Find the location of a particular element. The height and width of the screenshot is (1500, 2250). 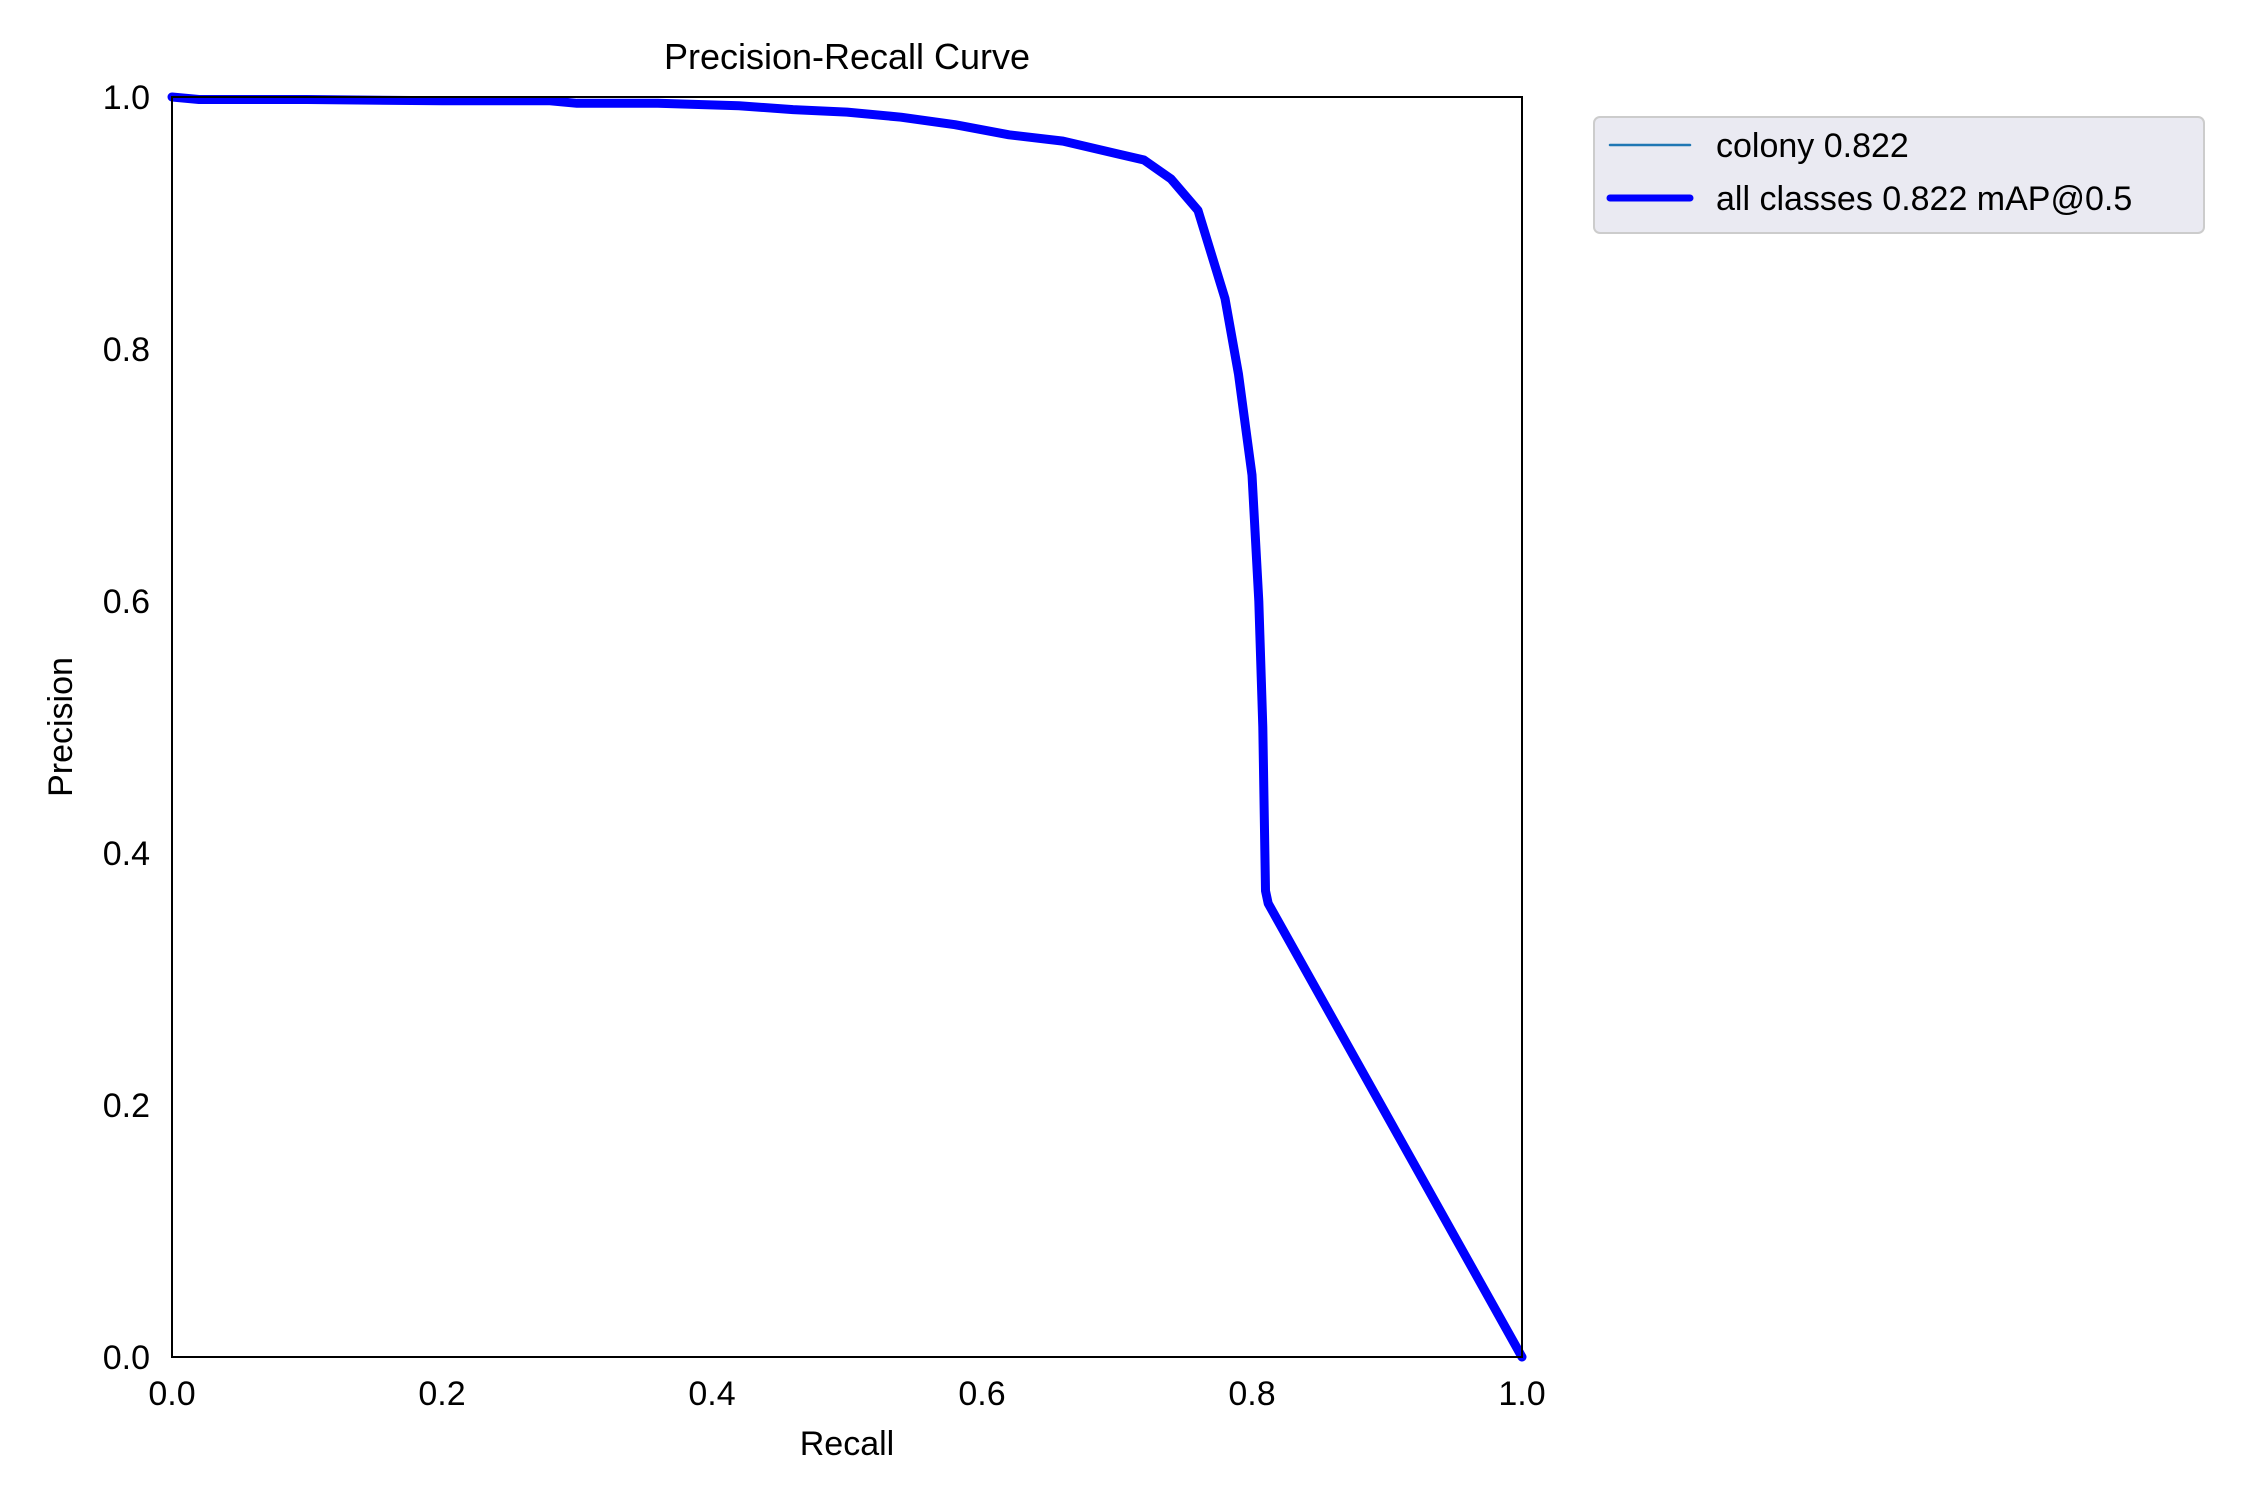

y-tick-label: 1.0 is located at coordinates (126, 98).